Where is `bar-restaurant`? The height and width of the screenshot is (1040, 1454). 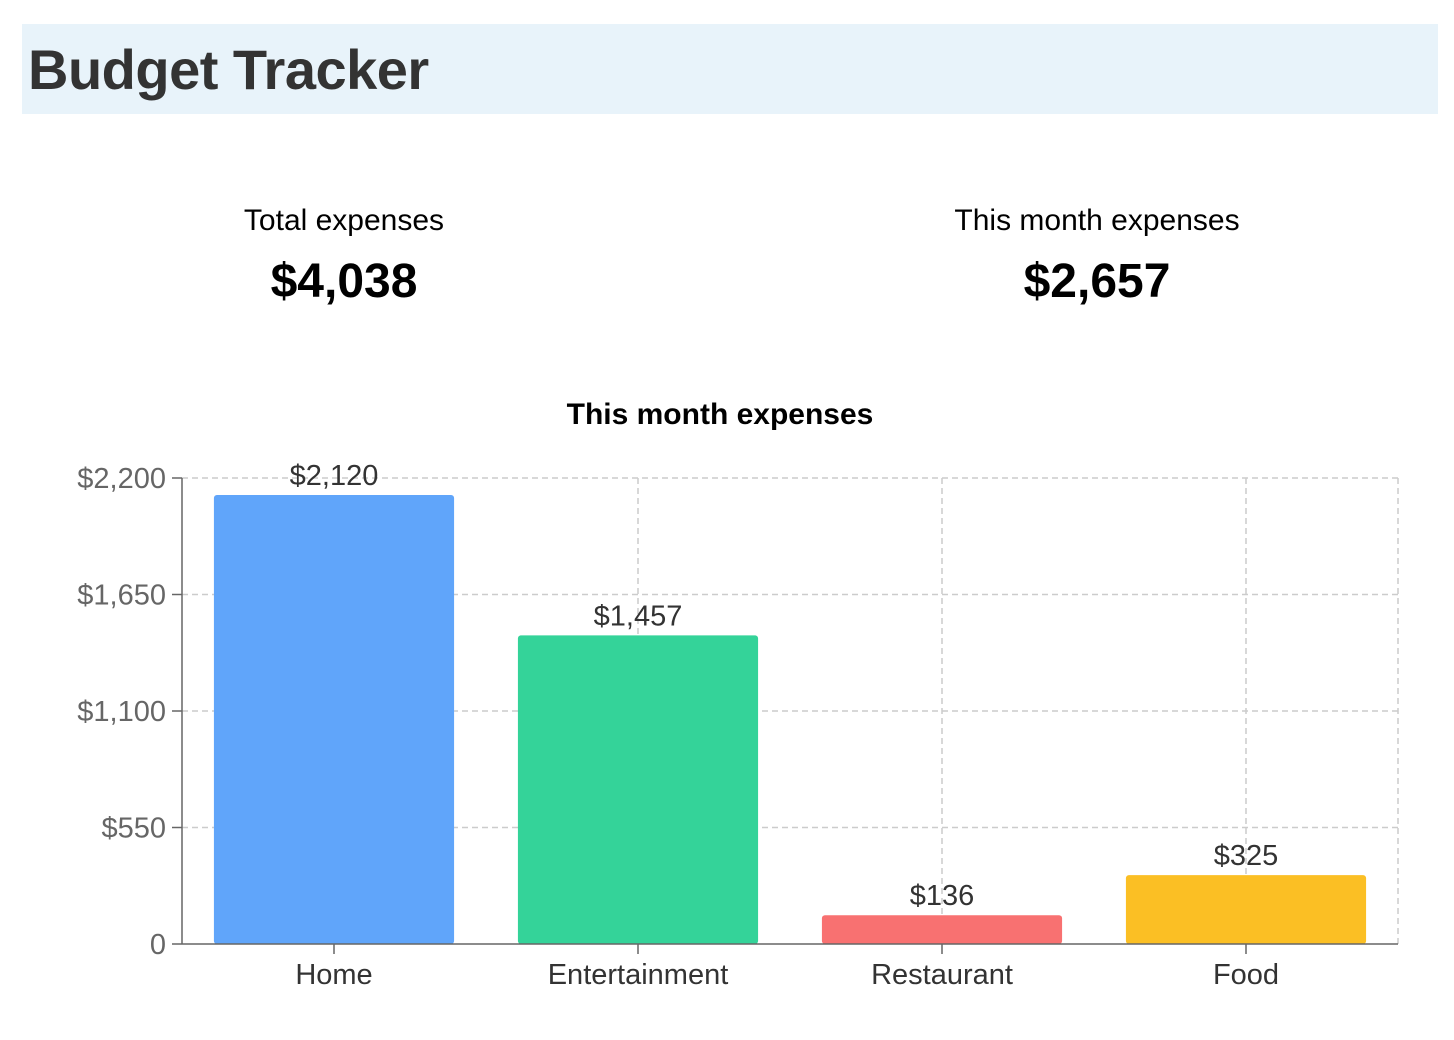 bar-restaurant is located at coordinates (942, 929).